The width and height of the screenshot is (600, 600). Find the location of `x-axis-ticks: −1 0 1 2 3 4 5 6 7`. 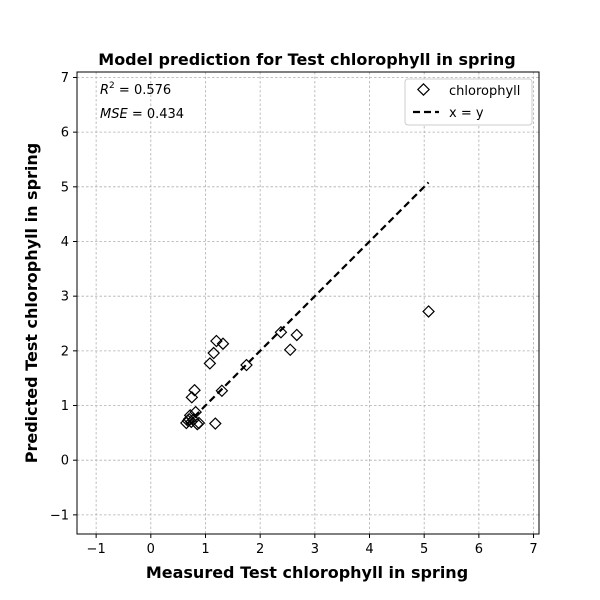

x-axis-ticks: −1 0 1 2 3 4 5 6 7 is located at coordinates (312, 545).